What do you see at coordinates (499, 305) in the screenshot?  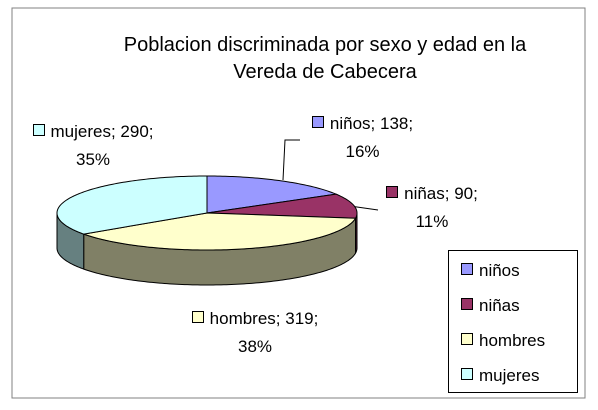 I see `legend-label: niñas` at bounding box center [499, 305].